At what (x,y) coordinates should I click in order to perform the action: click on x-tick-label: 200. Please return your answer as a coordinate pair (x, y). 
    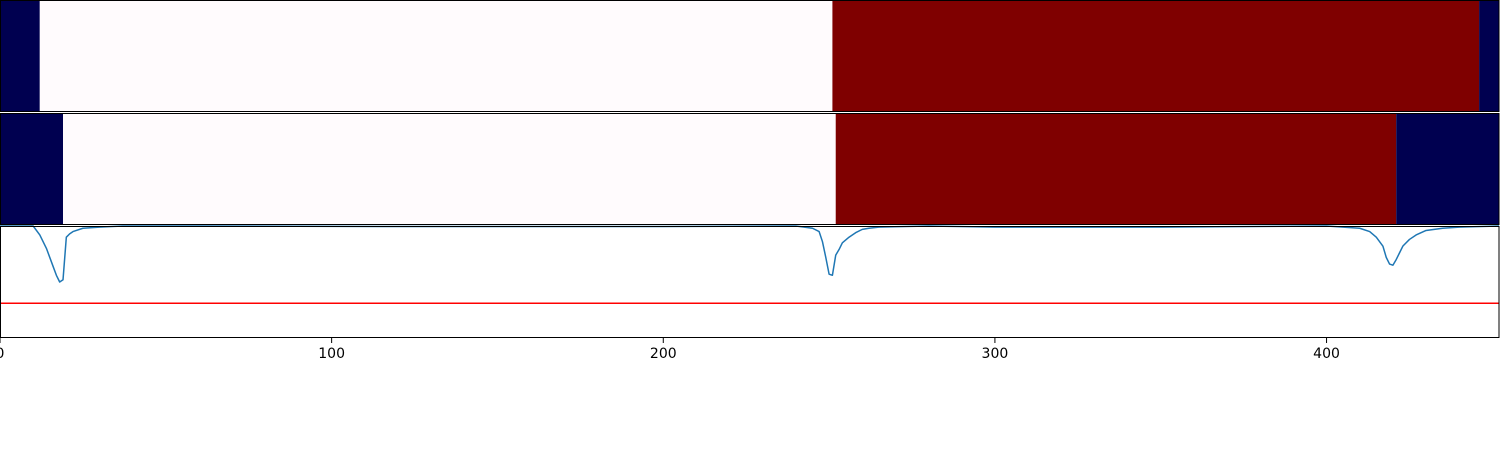
    Looking at the image, I should click on (663, 354).